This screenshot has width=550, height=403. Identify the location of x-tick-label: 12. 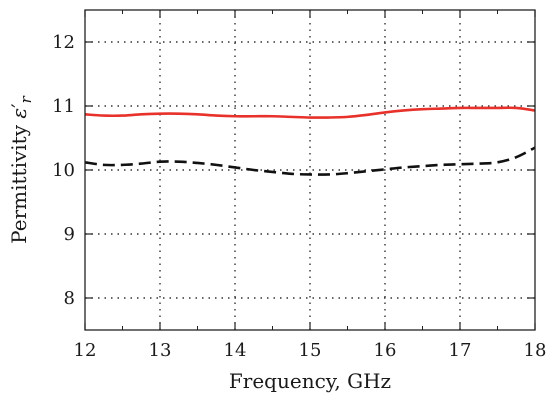
(85, 350).